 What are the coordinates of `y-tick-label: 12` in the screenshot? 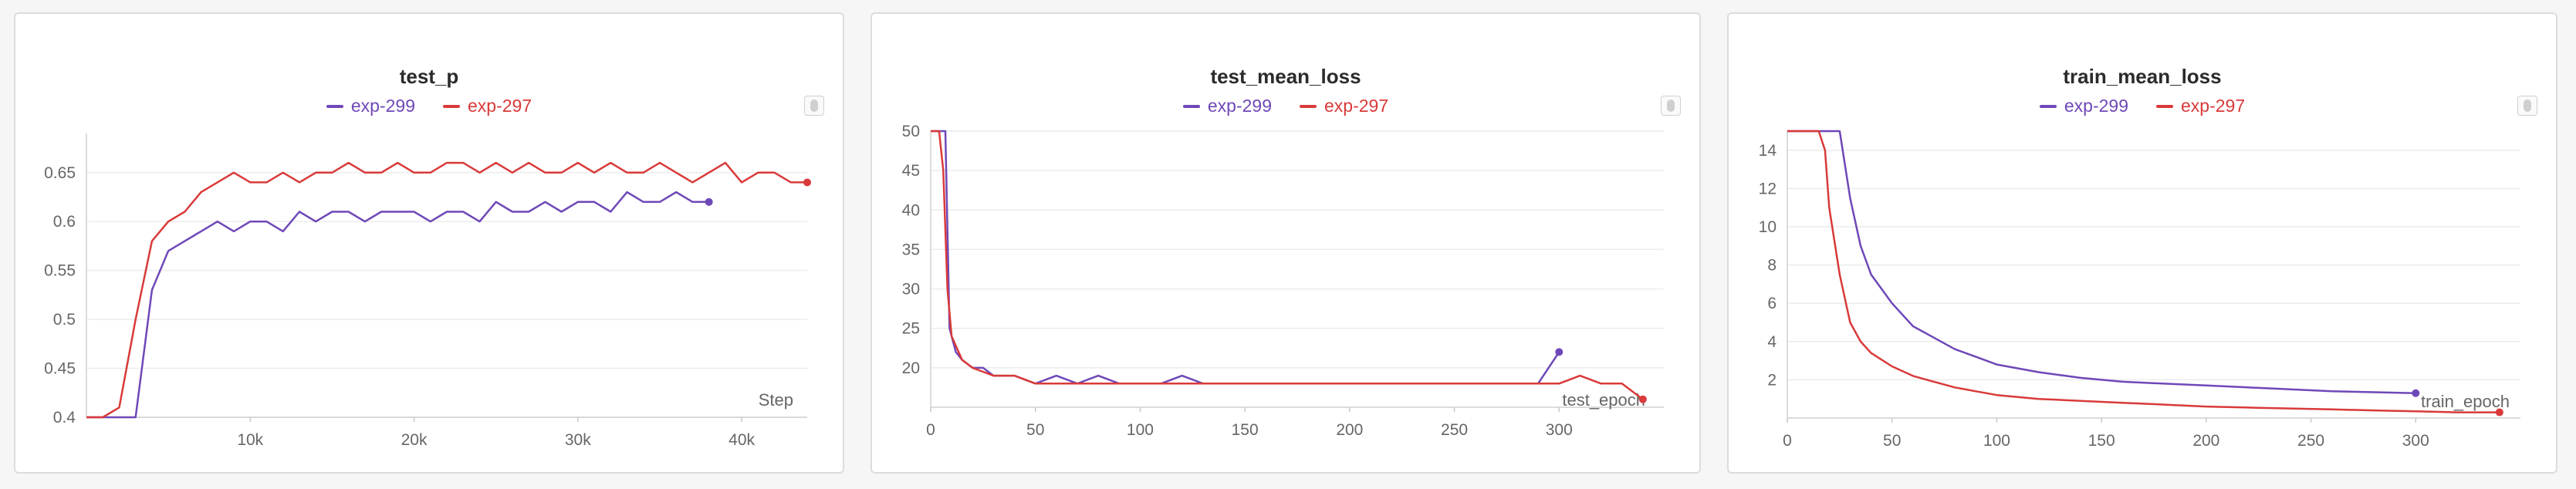 It's located at (1767, 188).